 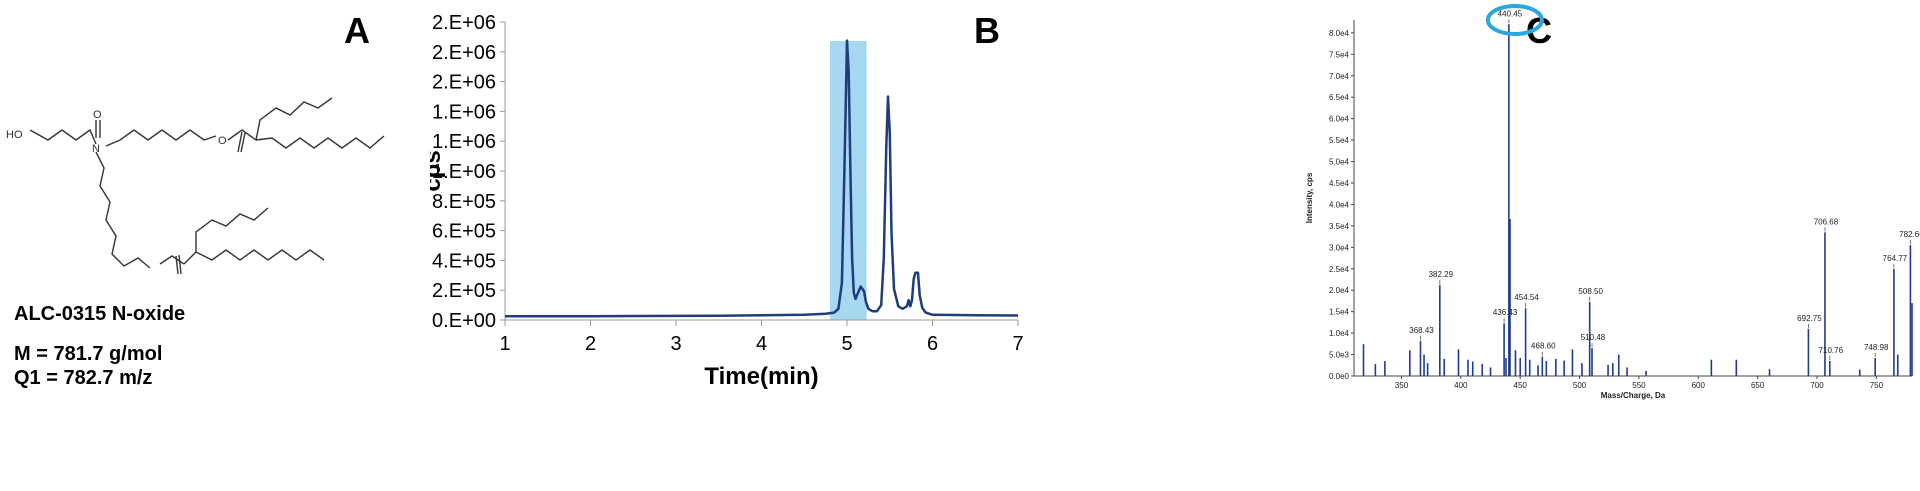 I want to click on y-tick-label: 1.0e4, so click(x=1339, y=333).